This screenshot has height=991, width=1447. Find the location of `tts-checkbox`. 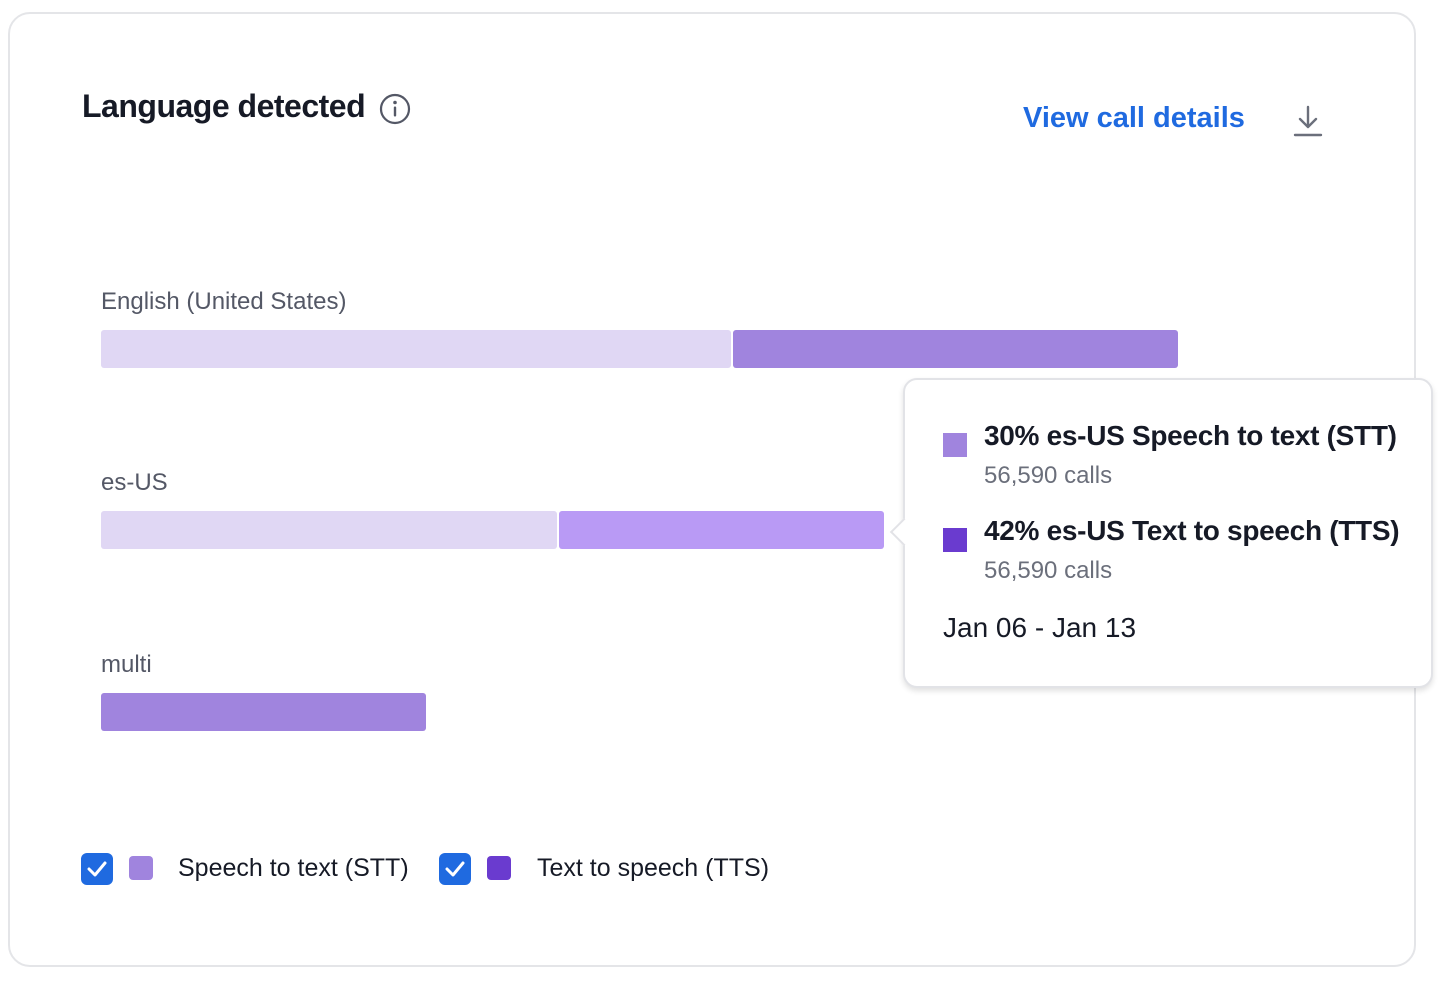

tts-checkbox is located at coordinates (455, 869).